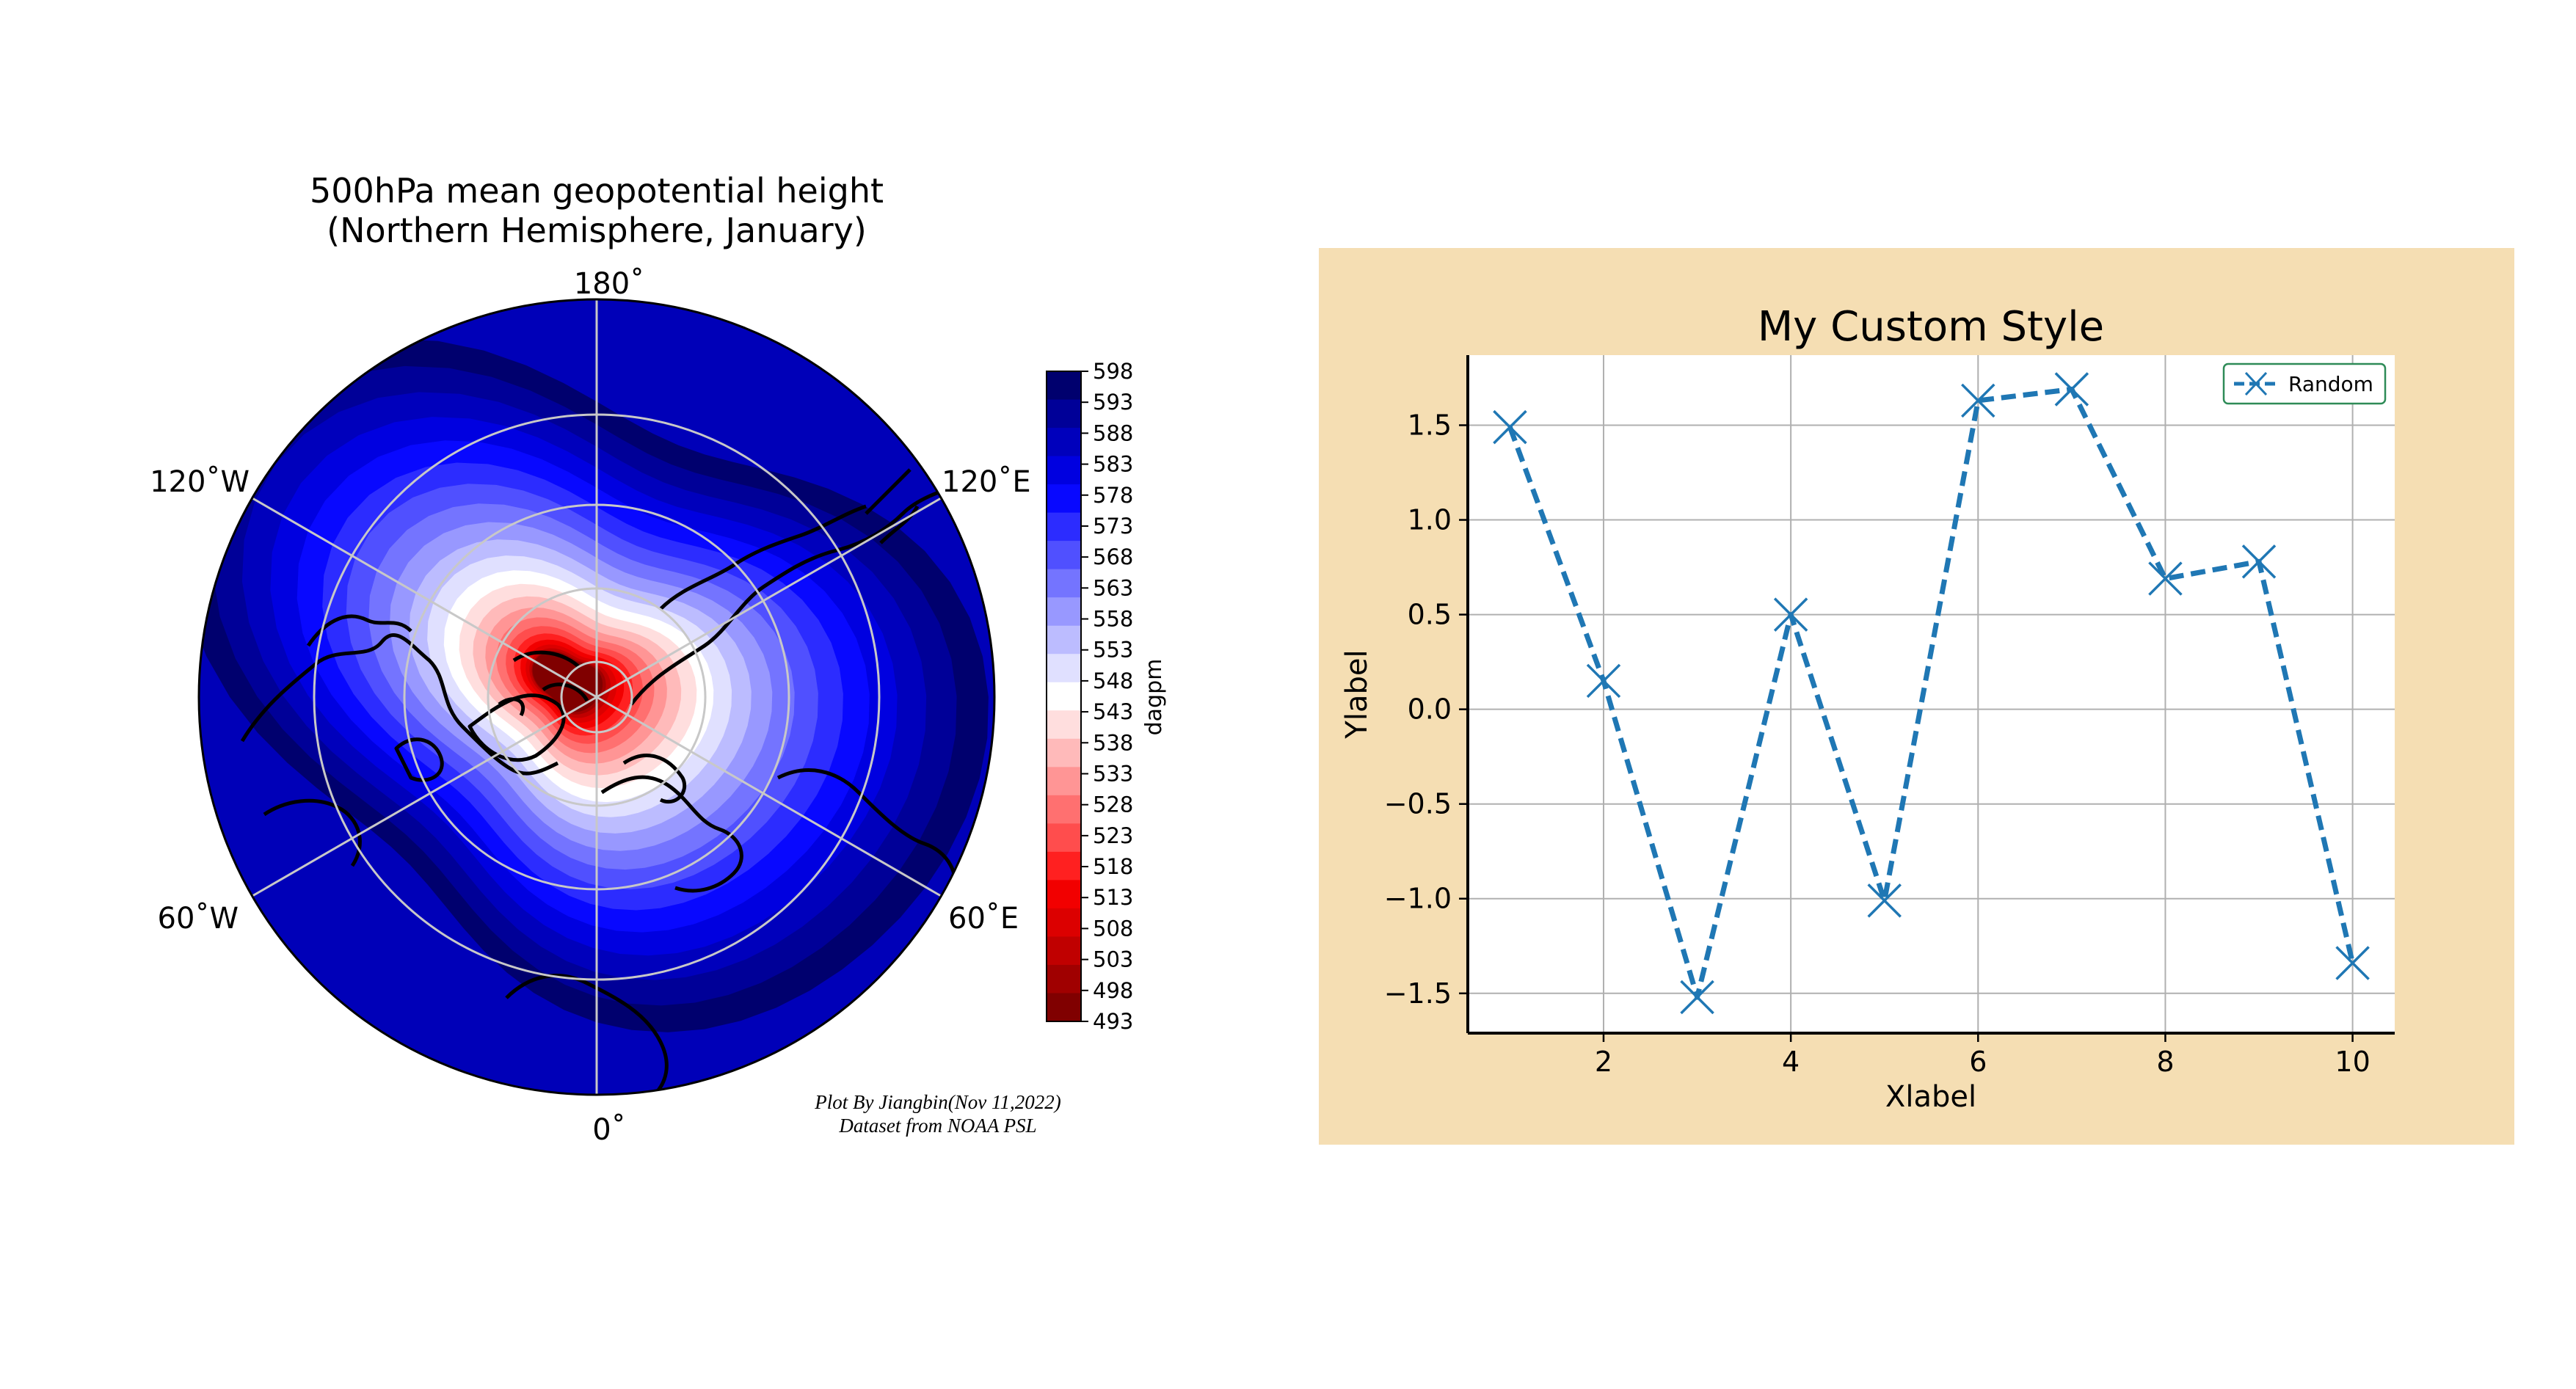  What do you see at coordinates (399, 704) in the screenshot?
I see `coastline-north-america` at bounding box center [399, 704].